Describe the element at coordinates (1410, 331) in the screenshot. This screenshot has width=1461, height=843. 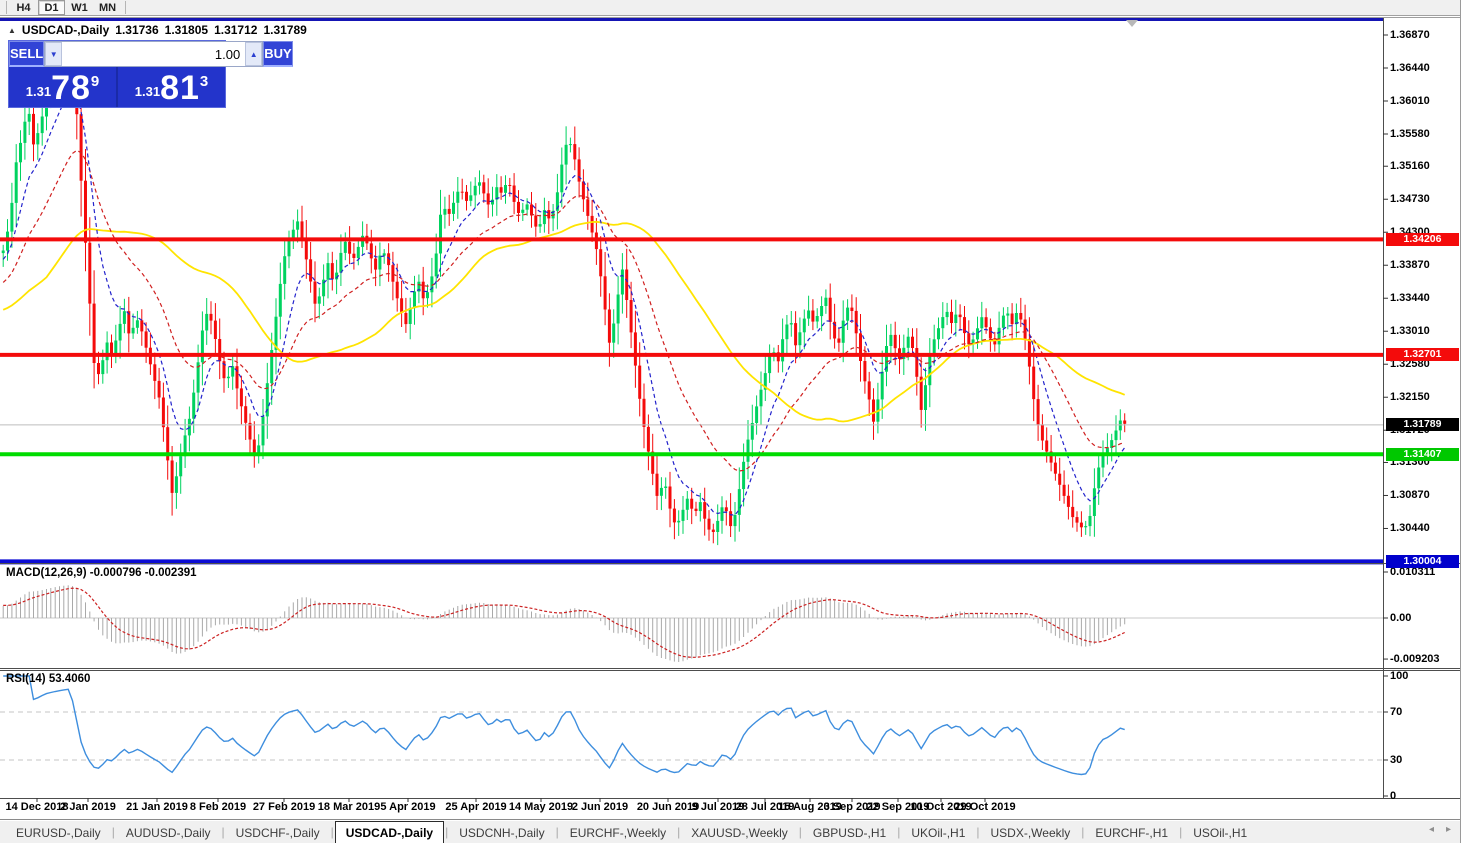
I see `price-axis-tick: 1.33010` at that location.